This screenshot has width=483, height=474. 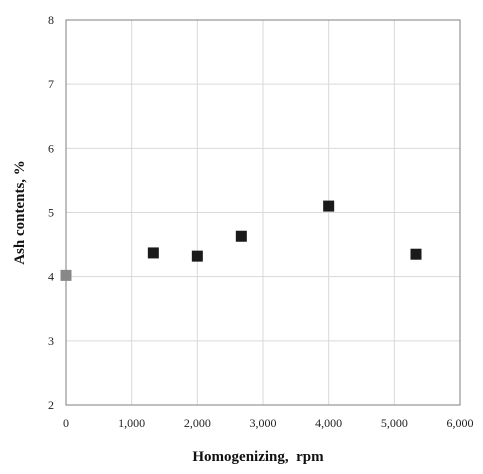 I want to click on x-tick-label: 1,000, so click(x=131, y=423).